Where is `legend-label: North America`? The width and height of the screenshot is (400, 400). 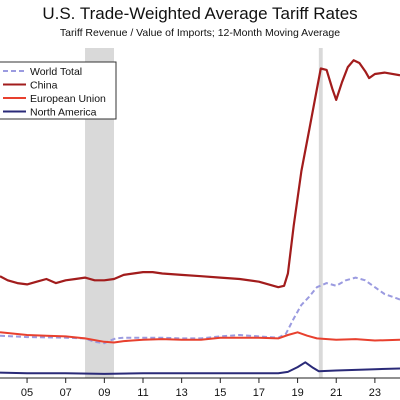 legend-label: North America is located at coordinates (63, 113).